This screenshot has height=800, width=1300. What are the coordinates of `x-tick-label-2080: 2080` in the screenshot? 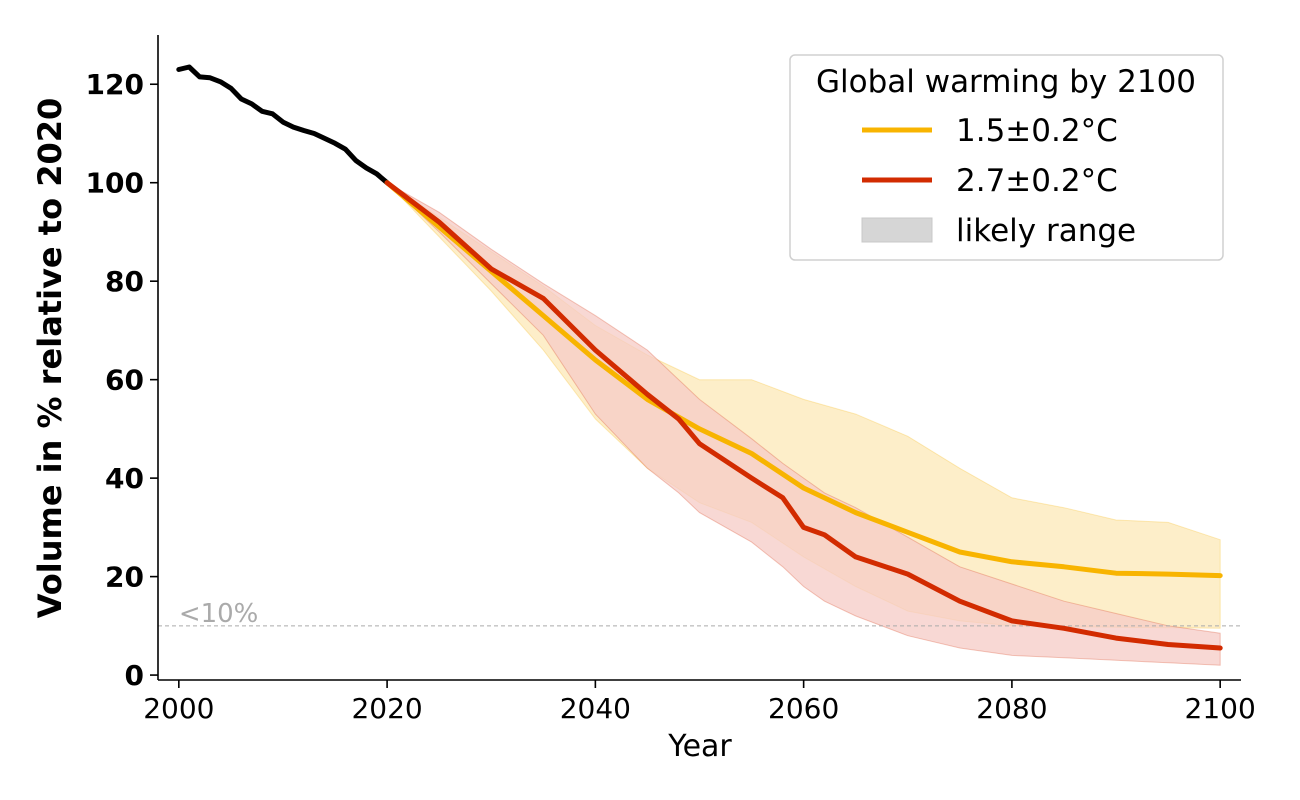 It's located at (1011, 708).